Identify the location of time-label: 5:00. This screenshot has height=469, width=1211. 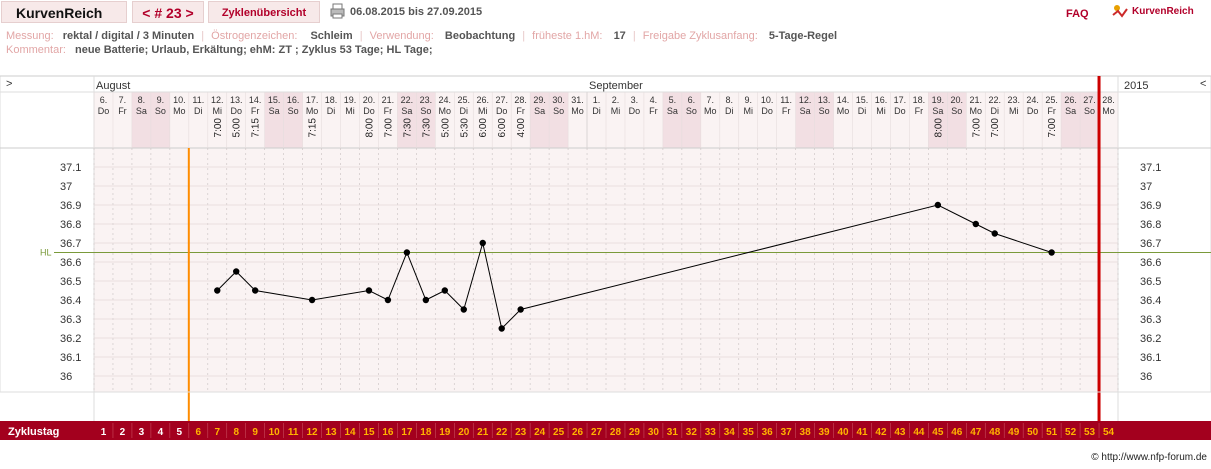
(237, 128).